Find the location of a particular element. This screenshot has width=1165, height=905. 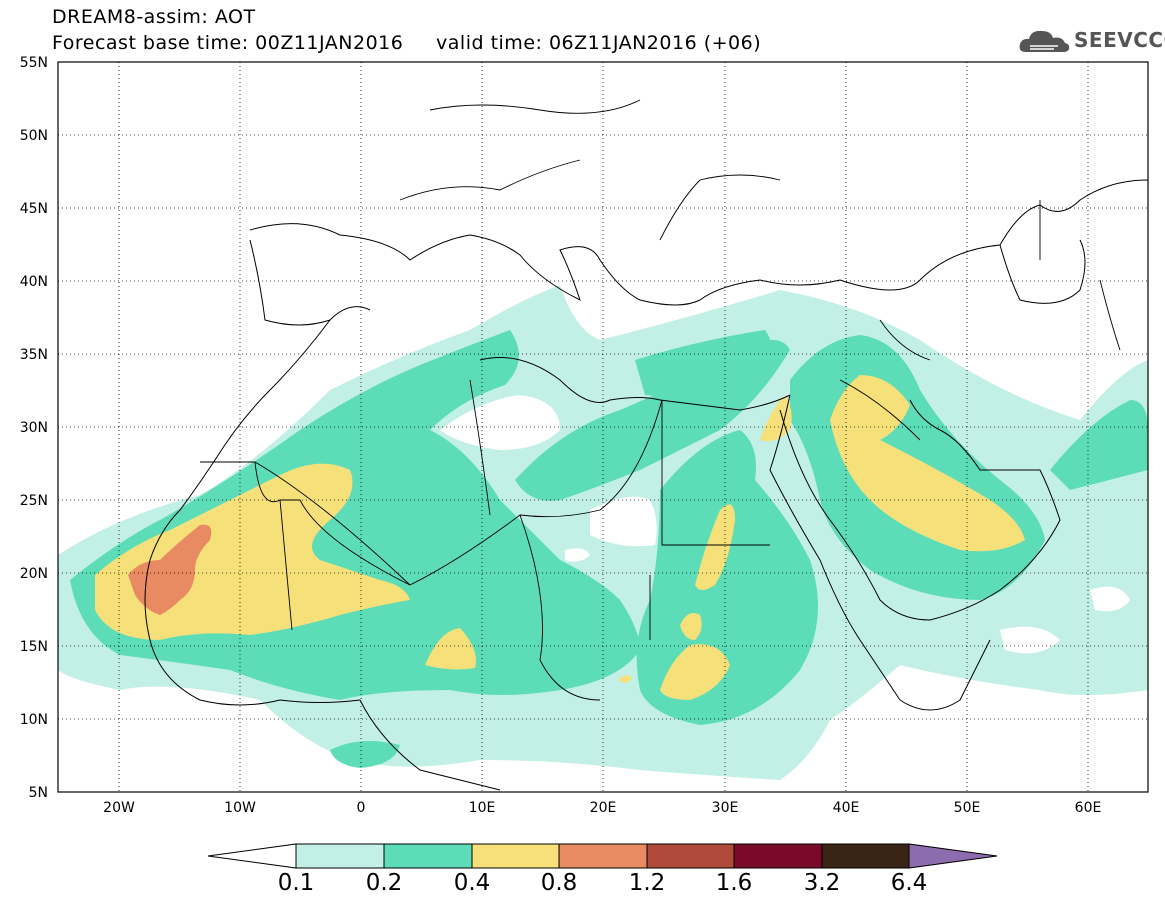

colorbar-label: 0.1 is located at coordinates (296, 883).